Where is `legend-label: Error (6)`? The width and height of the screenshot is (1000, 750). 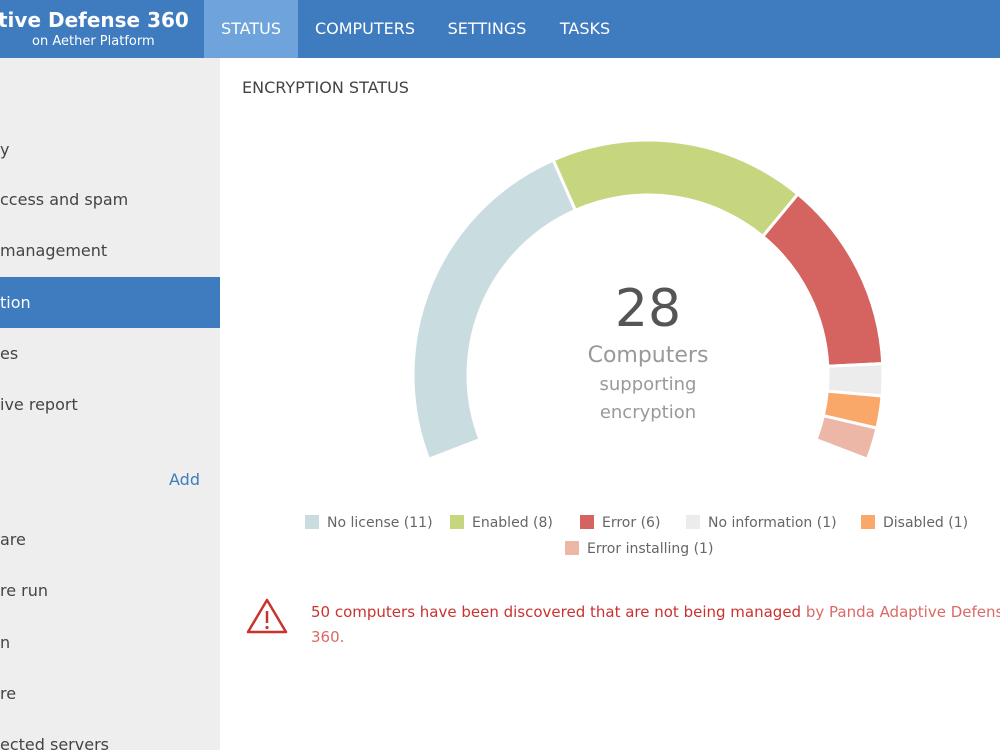 legend-label: Error (6) is located at coordinates (631, 523).